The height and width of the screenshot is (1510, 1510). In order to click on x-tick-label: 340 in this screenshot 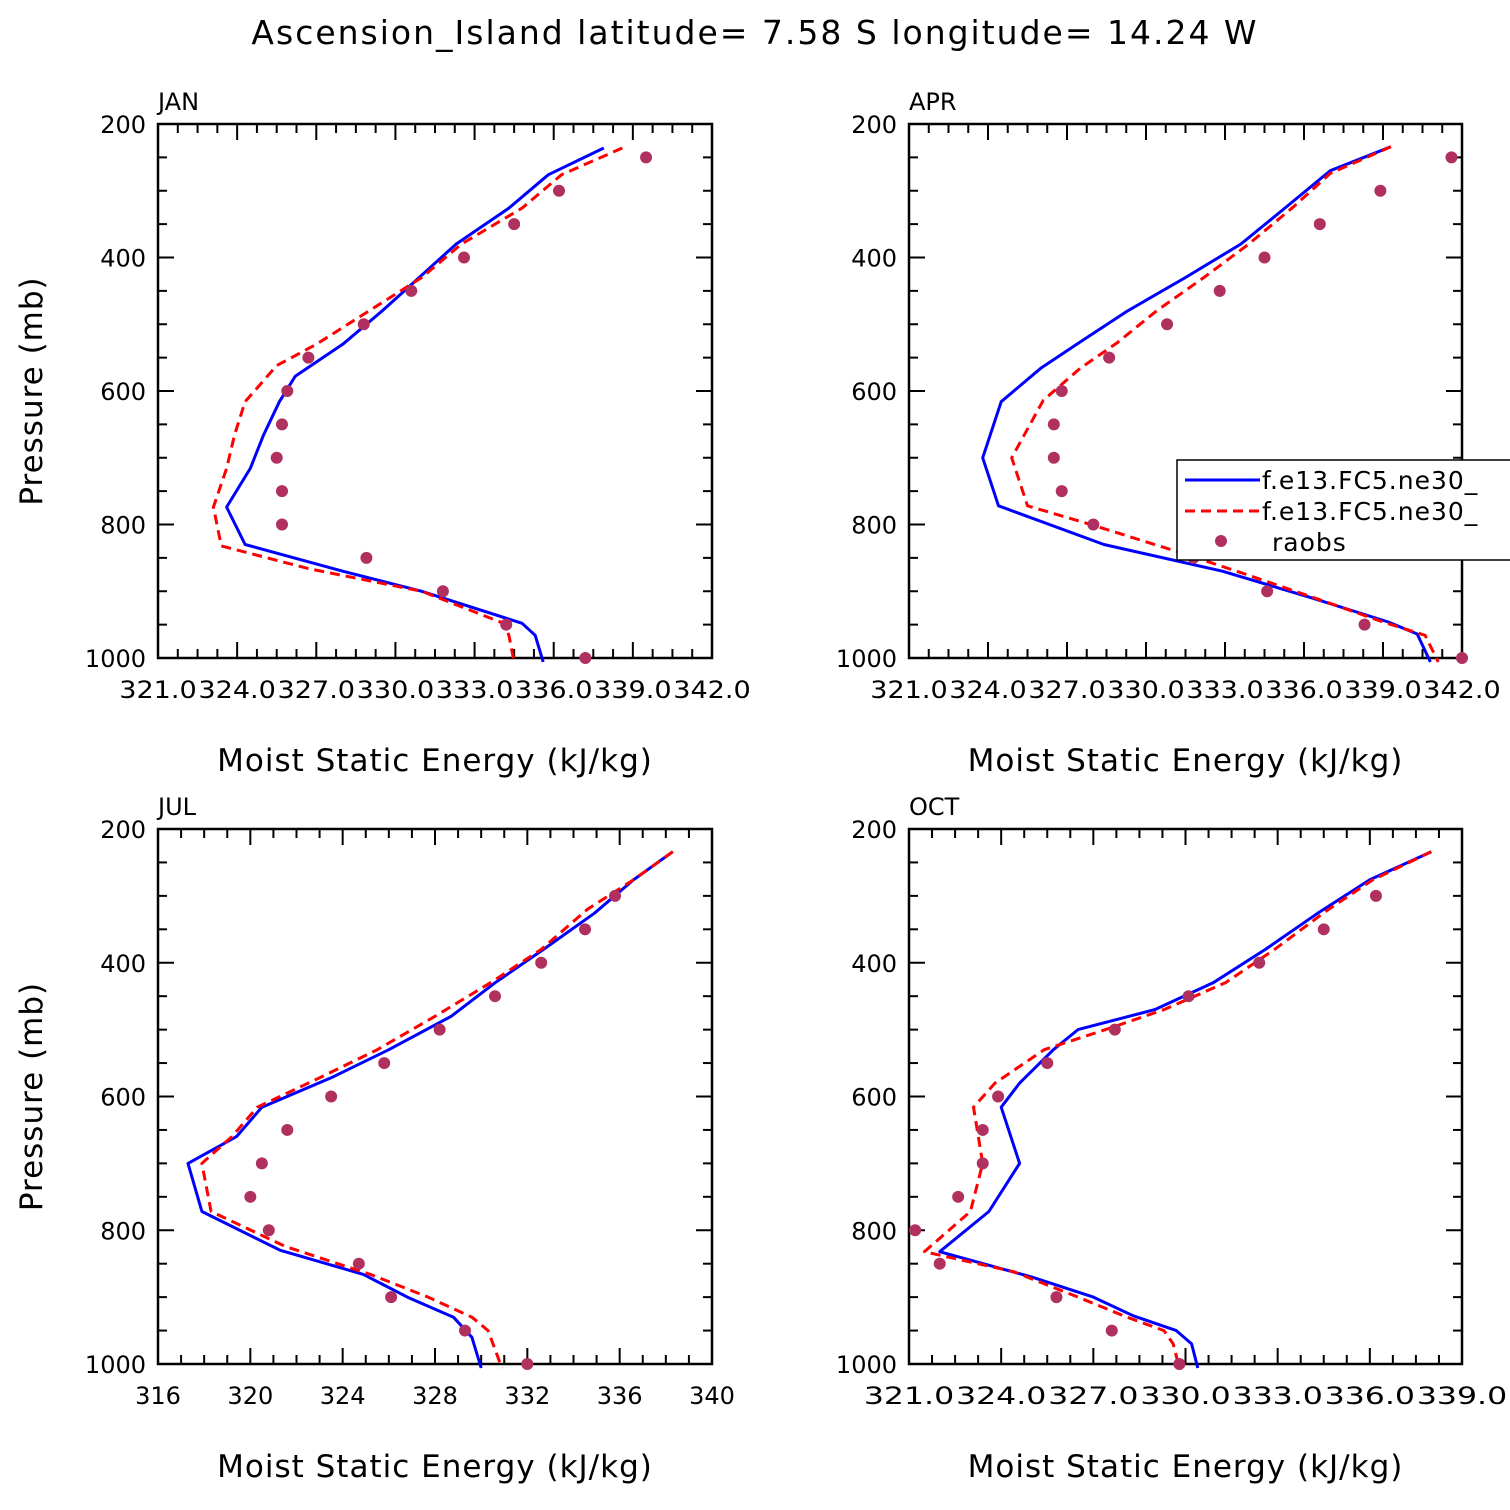, I will do `click(712, 1396)`.